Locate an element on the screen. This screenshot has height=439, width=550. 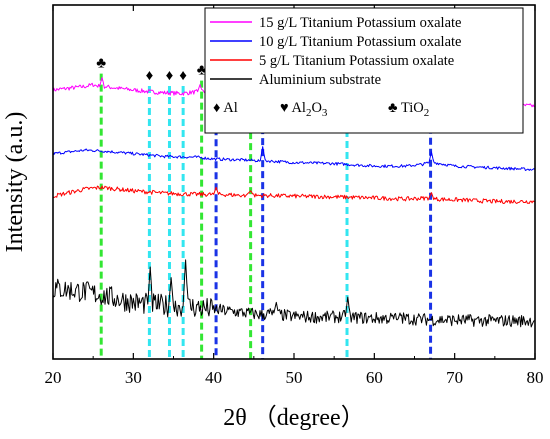
x-tick-label-60: 60 is located at coordinates (374, 377).